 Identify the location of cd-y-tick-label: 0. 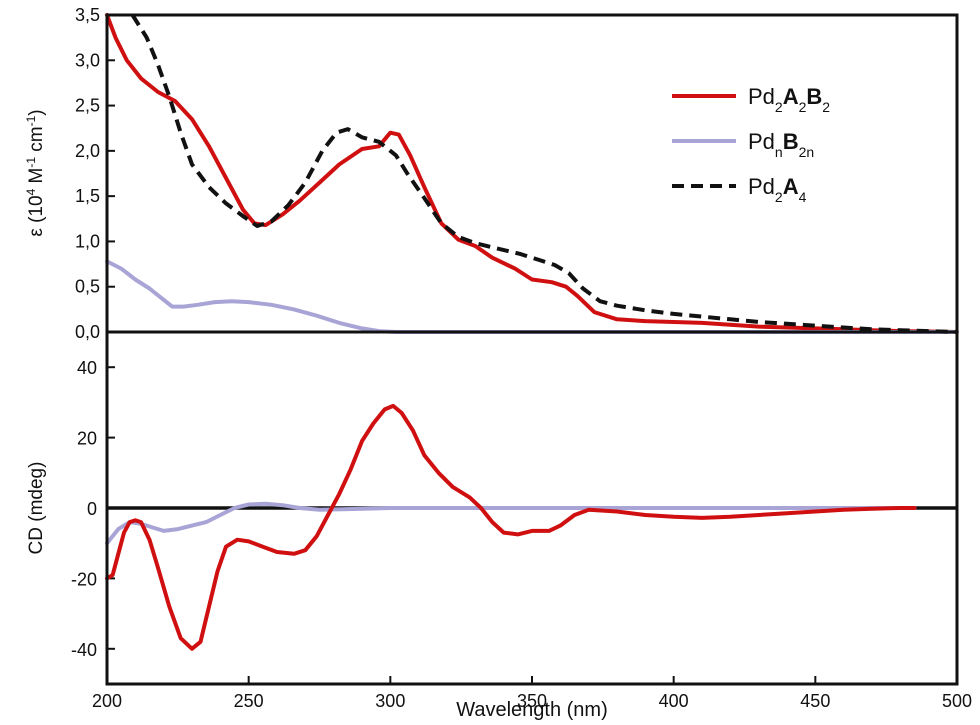
(92, 509).